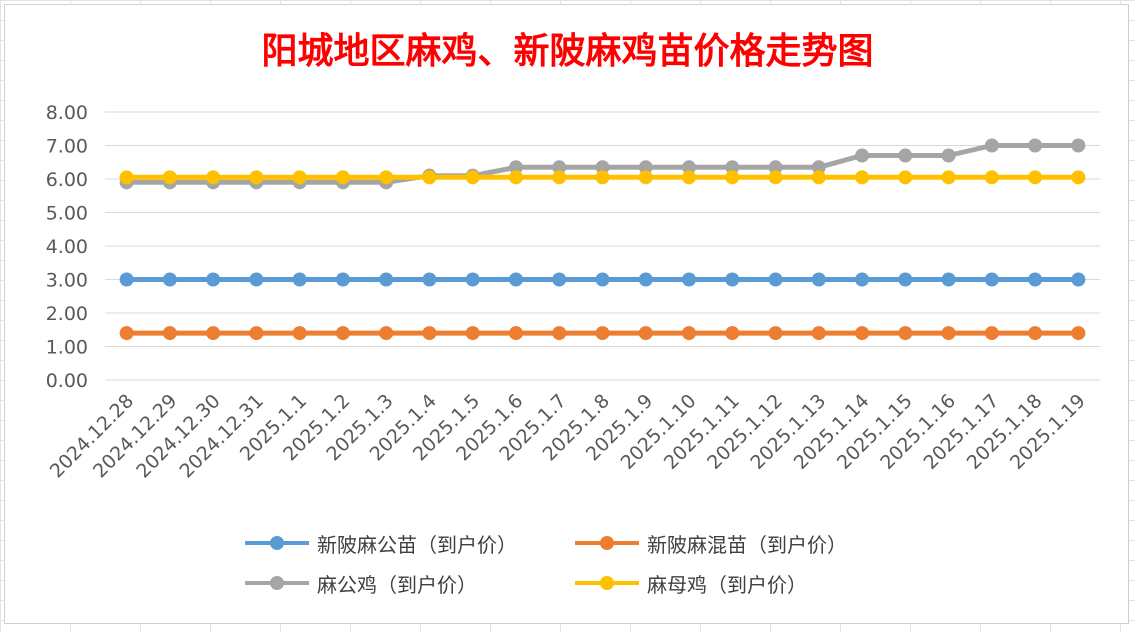  Describe the element at coordinates (67, 214) in the screenshot. I see `y-tick-label: 5.00` at that location.